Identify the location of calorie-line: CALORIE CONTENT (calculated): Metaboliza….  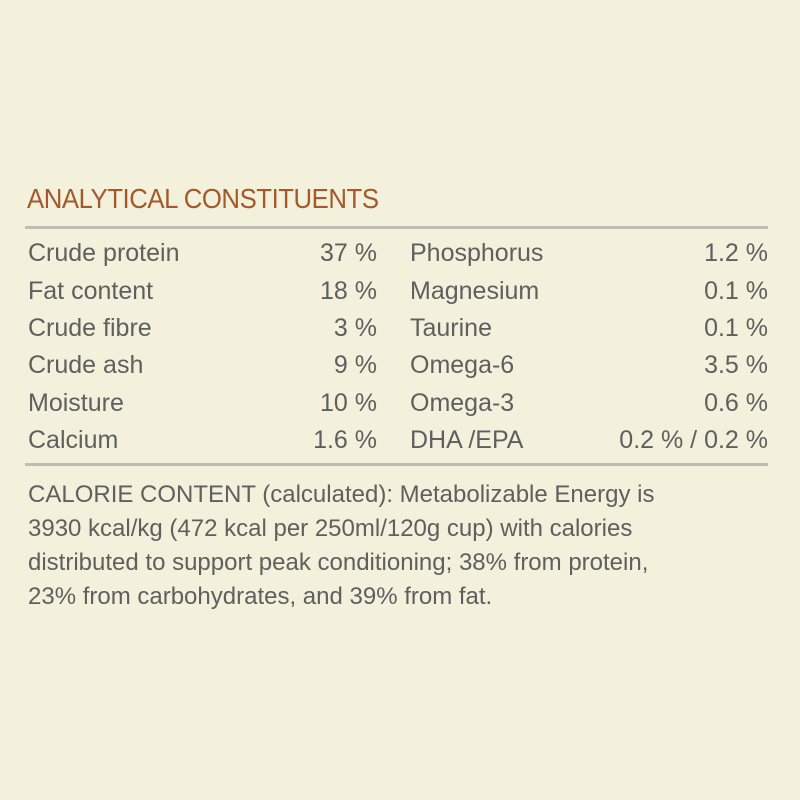
(341, 494).